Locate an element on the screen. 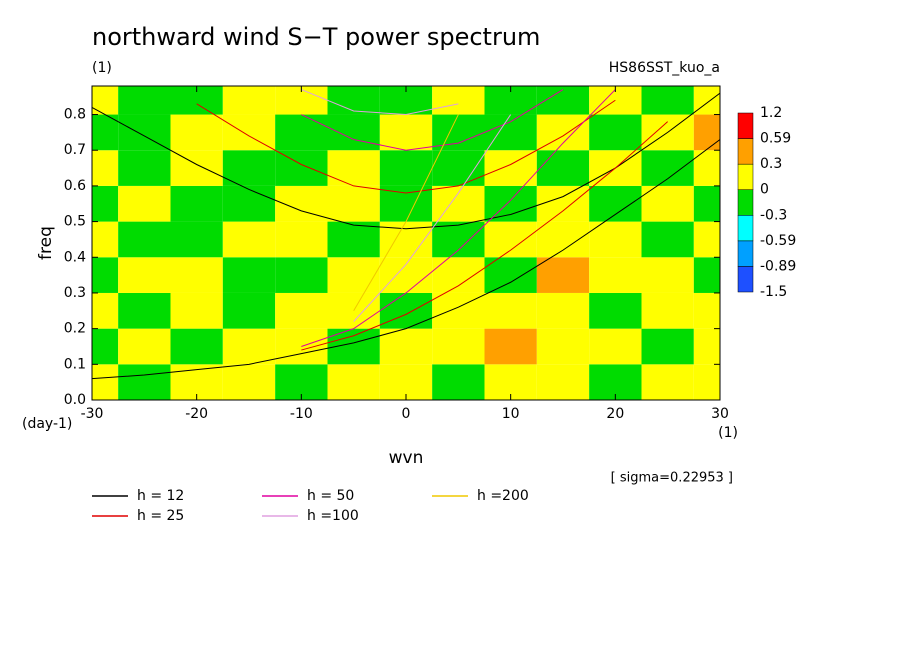 The width and height of the screenshot is (904, 654). y-tick-label: 0.7 is located at coordinates (75, 150).